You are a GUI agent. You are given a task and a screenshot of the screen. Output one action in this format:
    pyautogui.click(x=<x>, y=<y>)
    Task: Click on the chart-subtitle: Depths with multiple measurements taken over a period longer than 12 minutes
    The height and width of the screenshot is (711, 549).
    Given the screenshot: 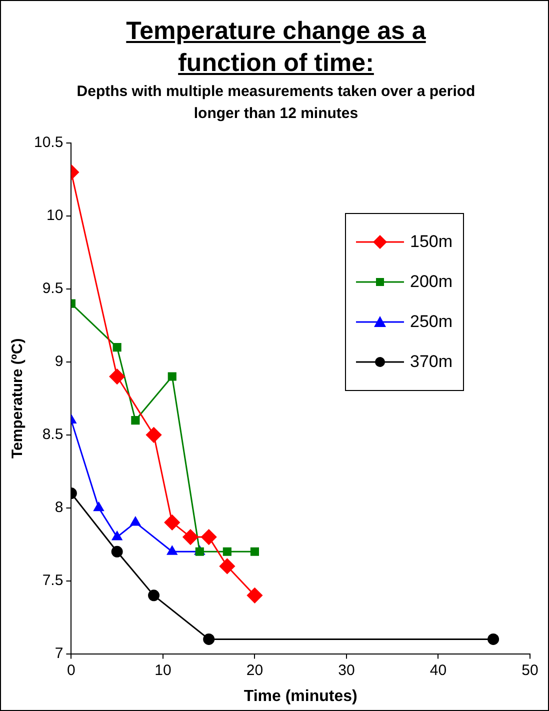 What is the action you would take?
    pyautogui.click(x=276, y=103)
    